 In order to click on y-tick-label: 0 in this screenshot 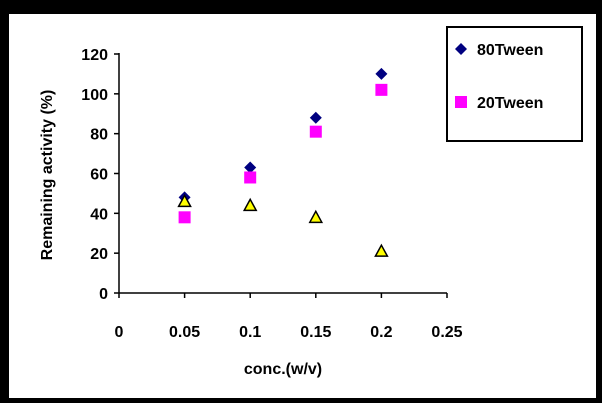, I will do `click(103, 294)`.